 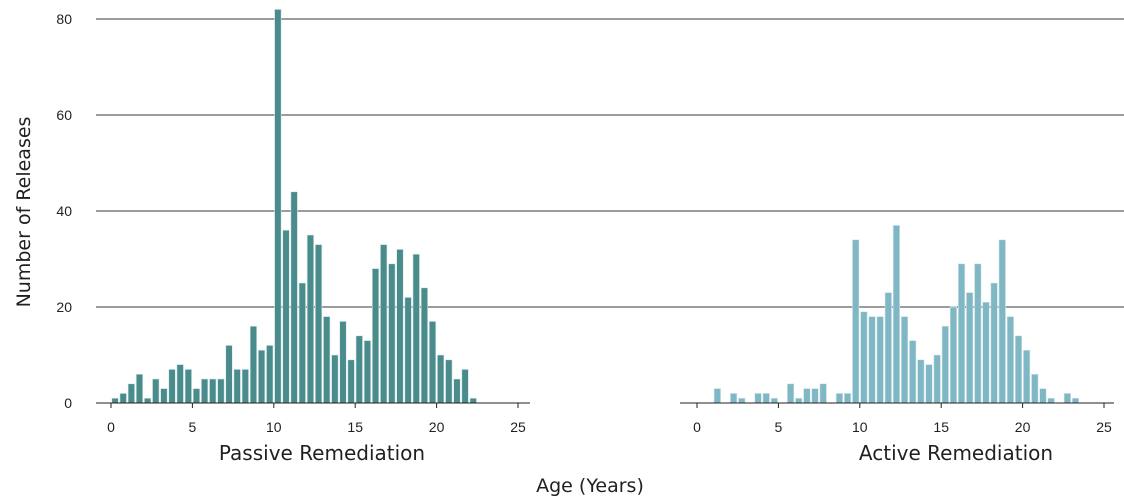 I want to click on x-axes, so click(x=605, y=405).